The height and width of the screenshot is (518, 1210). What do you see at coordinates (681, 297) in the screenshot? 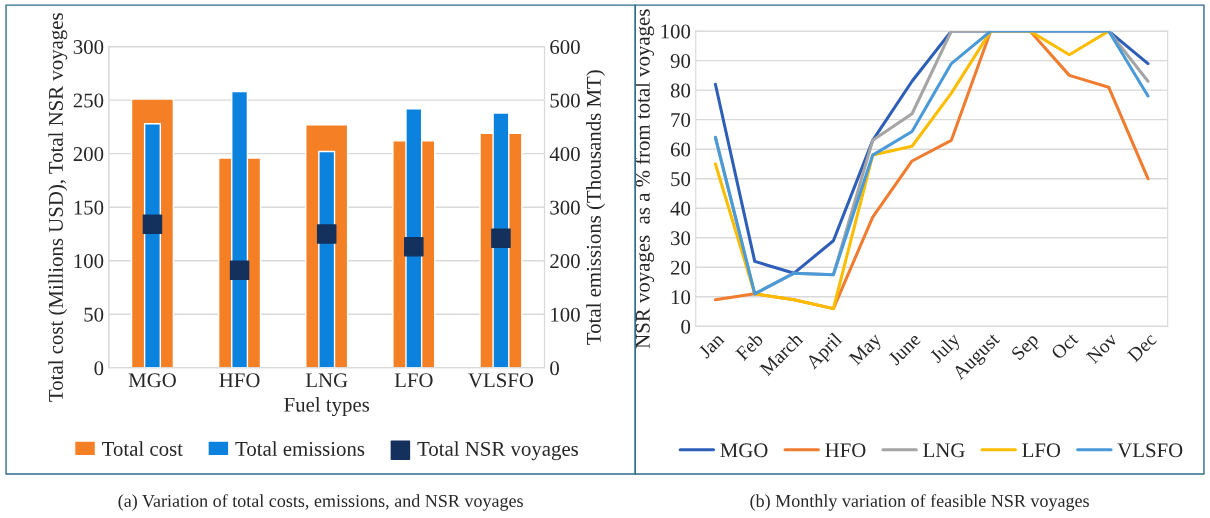
I see `y-tick-label: 10` at bounding box center [681, 297].